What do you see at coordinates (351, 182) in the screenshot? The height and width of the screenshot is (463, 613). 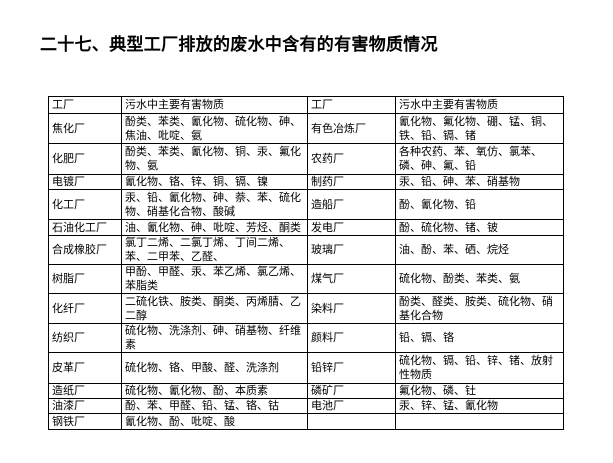 I see `factory-cell: 制药厂` at bounding box center [351, 182].